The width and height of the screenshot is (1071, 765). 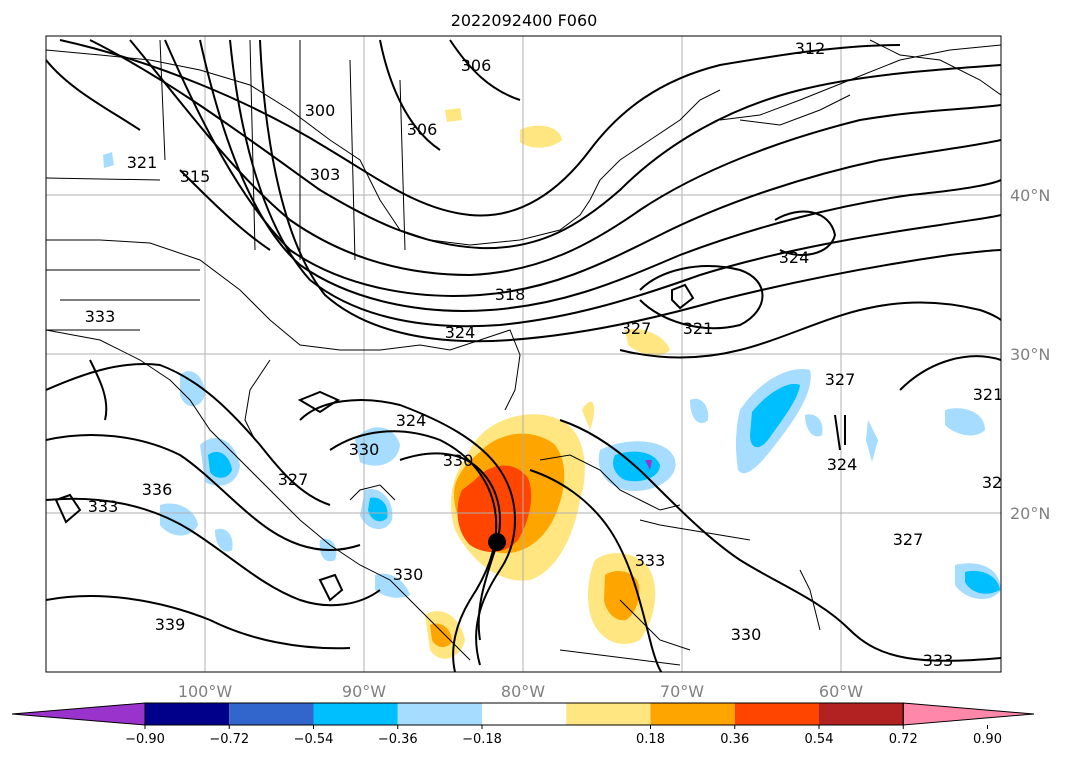 What do you see at coordinates (170, 624) in the screenshot?
I see `contour-label: 339` at bounding box center [170, 624].